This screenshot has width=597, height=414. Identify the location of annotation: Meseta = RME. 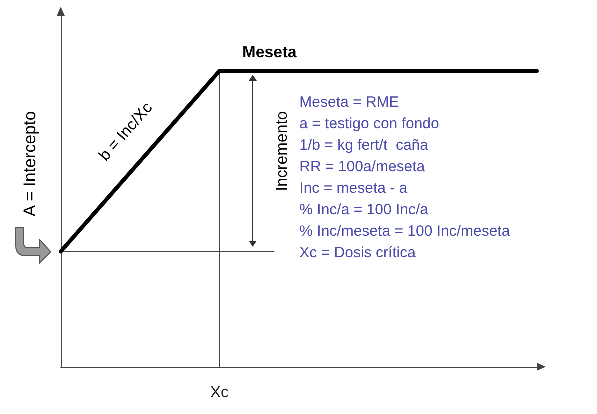
(350, 103).